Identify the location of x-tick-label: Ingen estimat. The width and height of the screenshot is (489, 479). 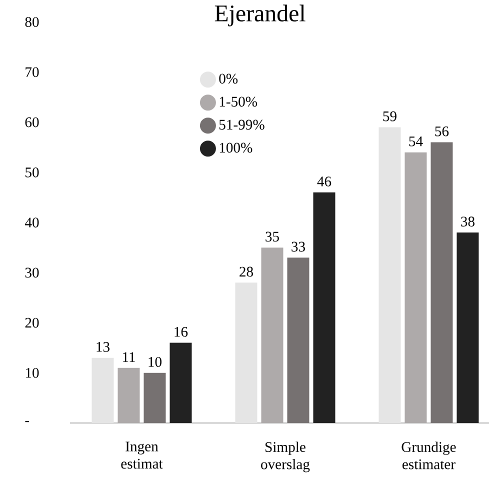
(142, 455).